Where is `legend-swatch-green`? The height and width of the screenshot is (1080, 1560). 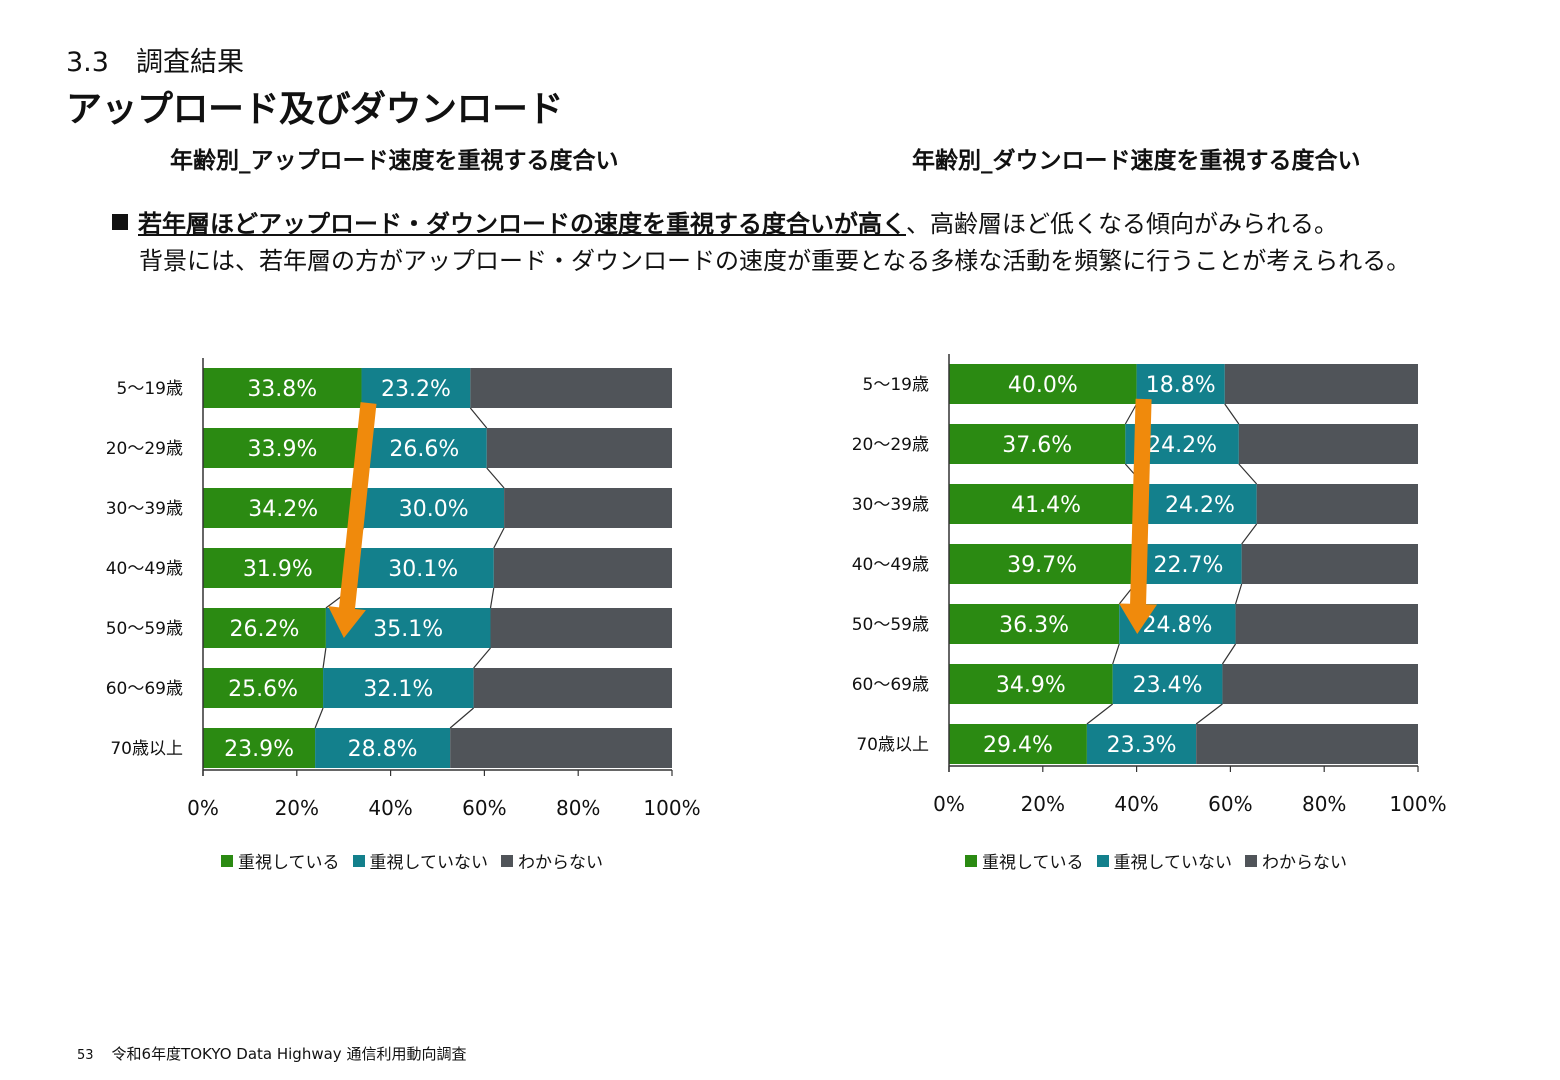 legend-swatch-green is located at coordinates (227, 860).